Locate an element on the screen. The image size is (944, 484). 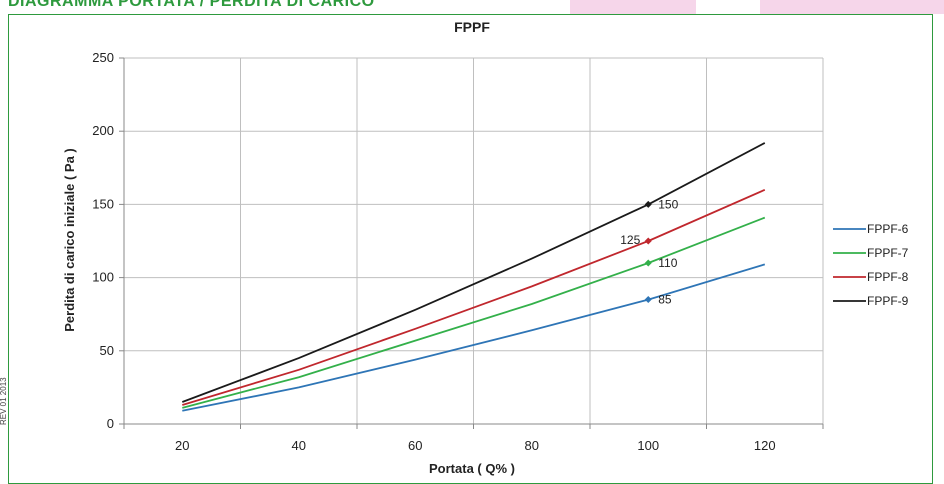
legend: FPPF-6 FPPF-7 FPPF-8 FPPF-9 is located at coordinates (871, 265).